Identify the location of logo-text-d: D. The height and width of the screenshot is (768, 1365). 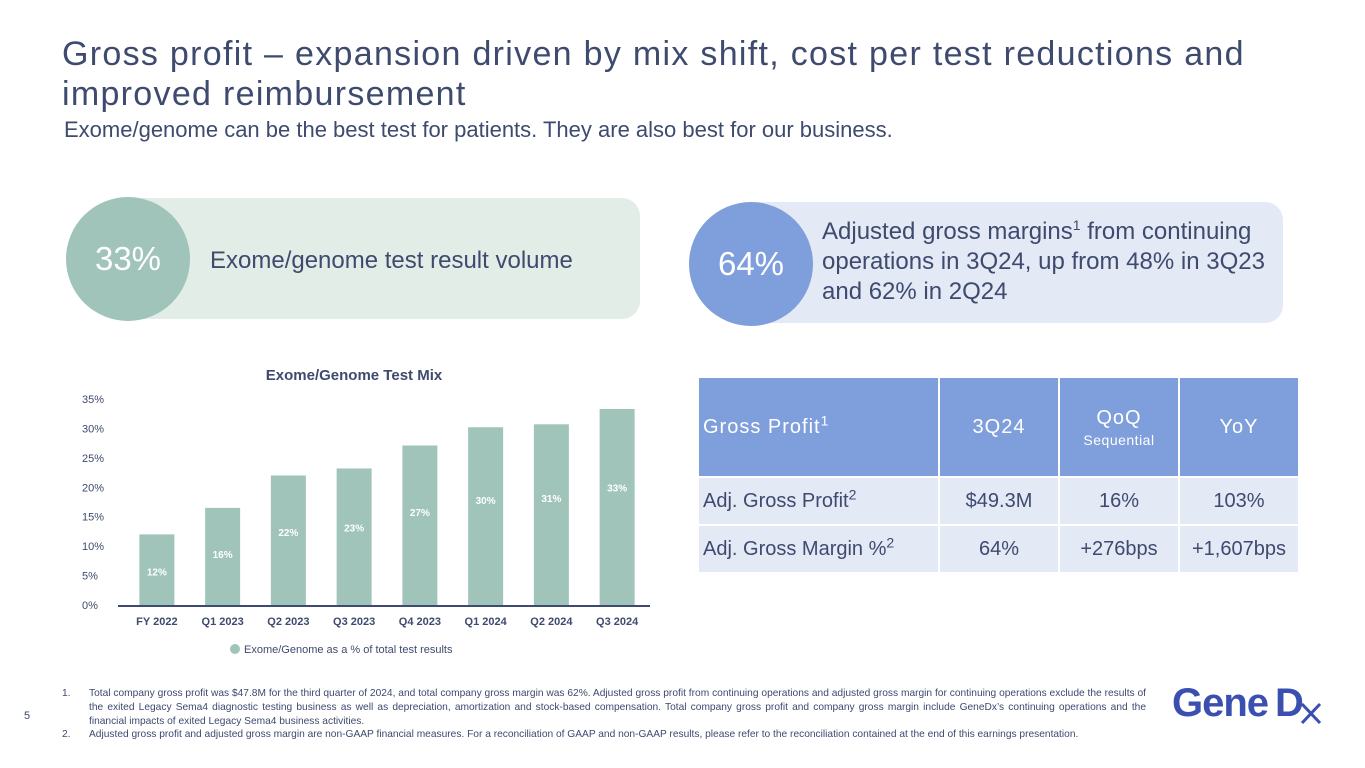
(1289, 702).